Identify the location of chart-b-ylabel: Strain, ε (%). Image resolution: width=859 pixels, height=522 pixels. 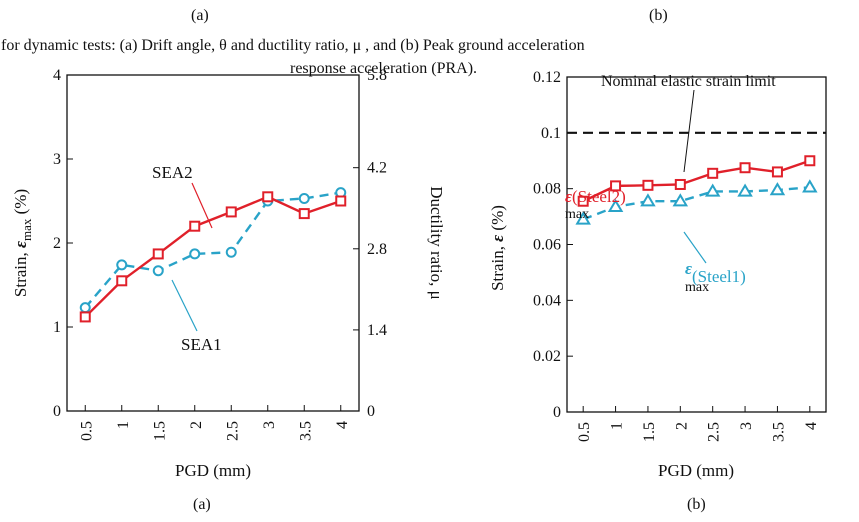
(497, 248).